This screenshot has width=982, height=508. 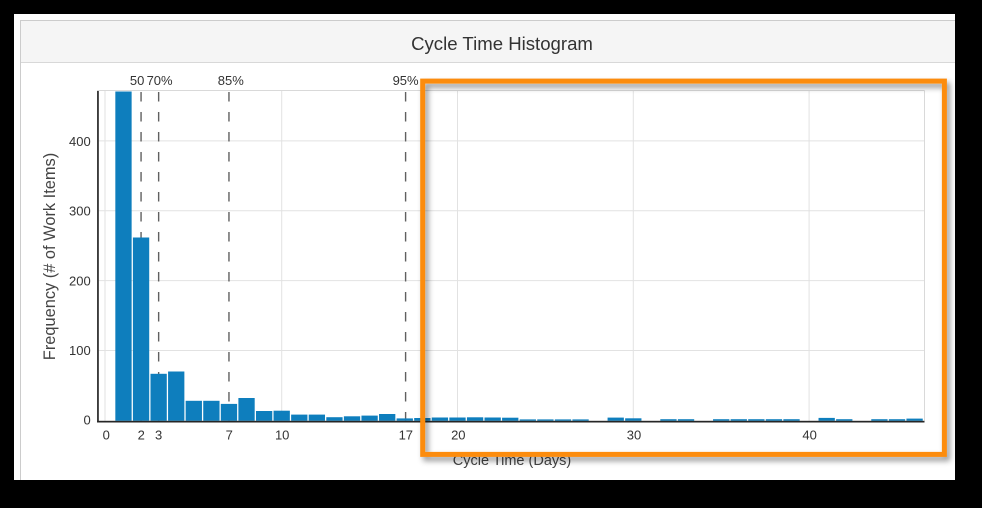 What do you see at coordinates (137, 80) in the screenshot?
I see `svg-text: 50` at bounding box center [137, 80].